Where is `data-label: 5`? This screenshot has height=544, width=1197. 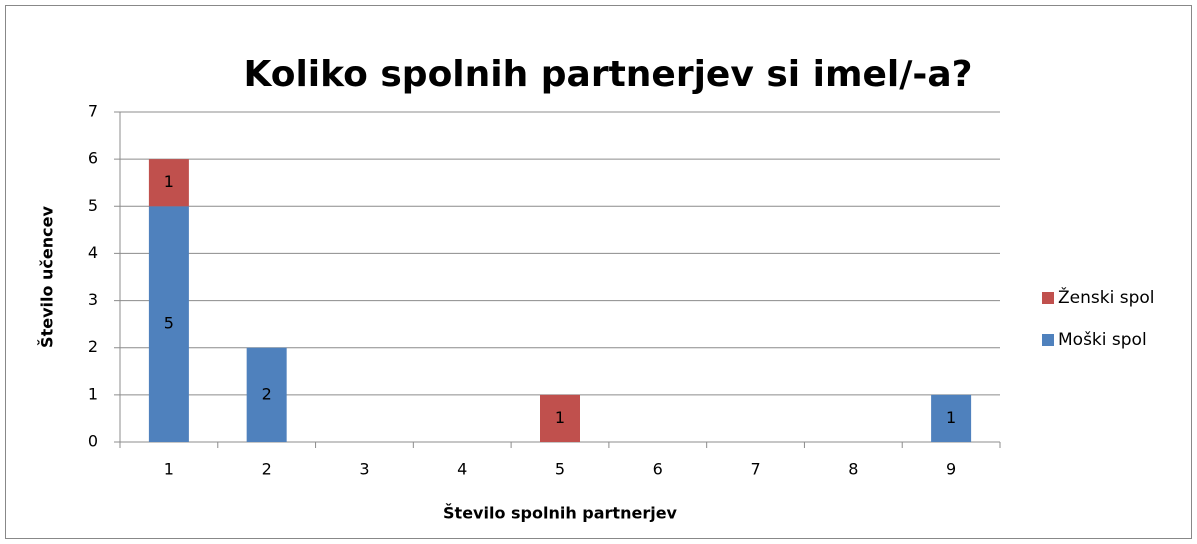
data-label: 5 is located at coordinates (169, 323).